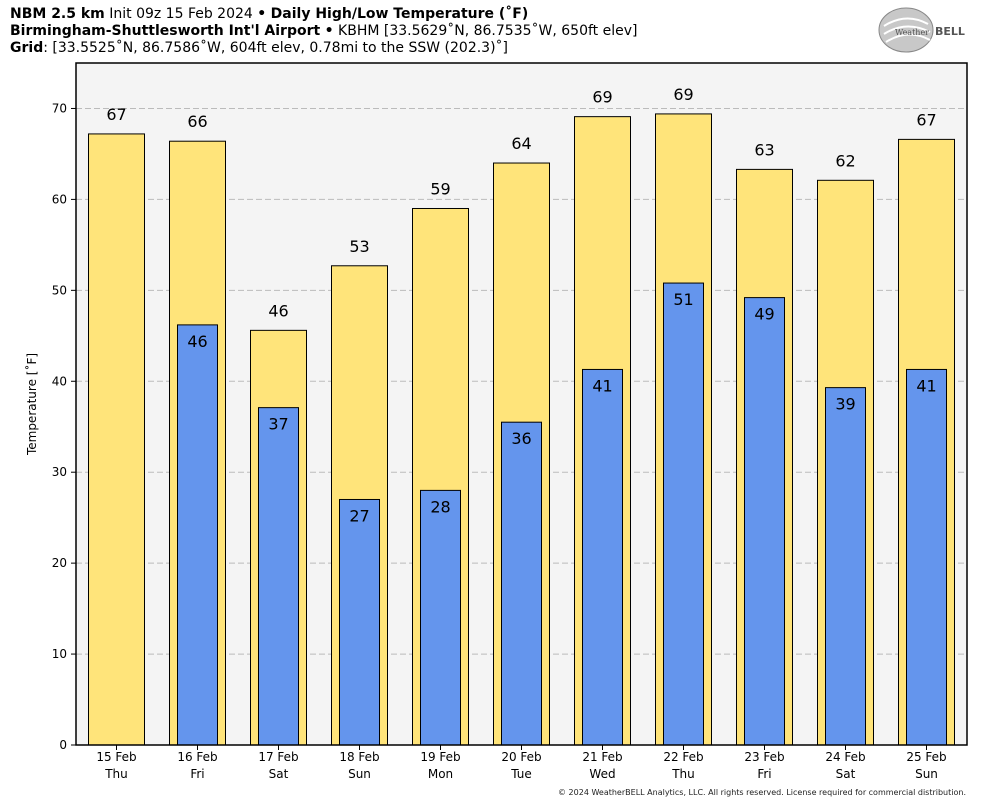  I want to click on low-temp-label: 46, so click(197, 341).